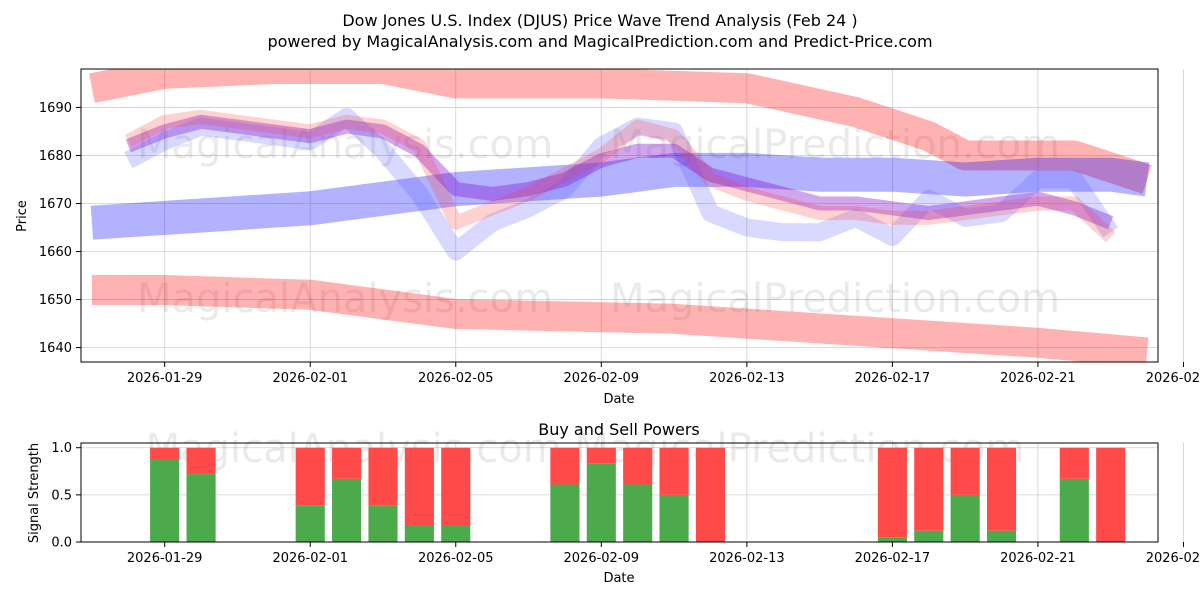  Describe the element at coordinates (55, 204) in the screenshot. I see `price-y-tick-label: 1670` at that location.